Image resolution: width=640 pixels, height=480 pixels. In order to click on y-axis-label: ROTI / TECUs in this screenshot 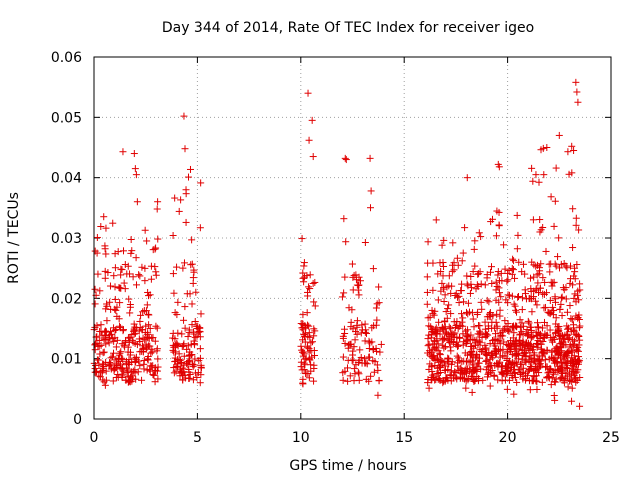, I will do `click(14, 238)`.